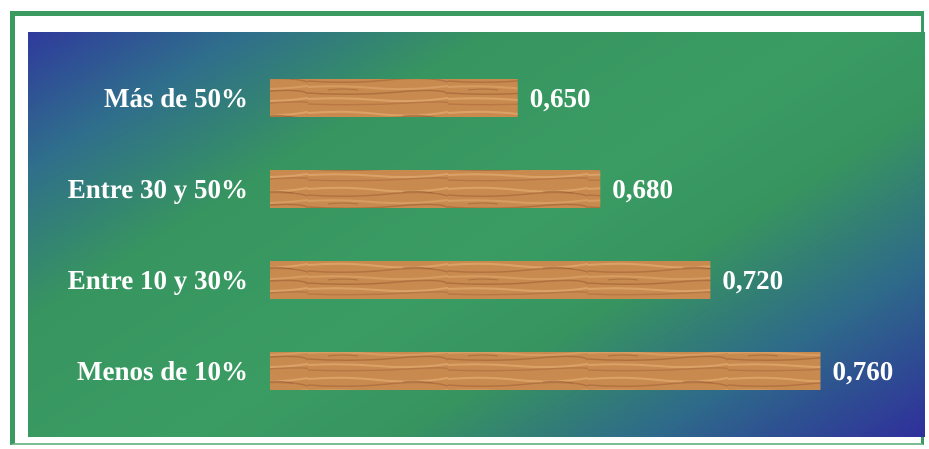  Describe the element at coordinates (176, 98) in the screenshot. I see `category-label-1: Más de 50%` at that location.